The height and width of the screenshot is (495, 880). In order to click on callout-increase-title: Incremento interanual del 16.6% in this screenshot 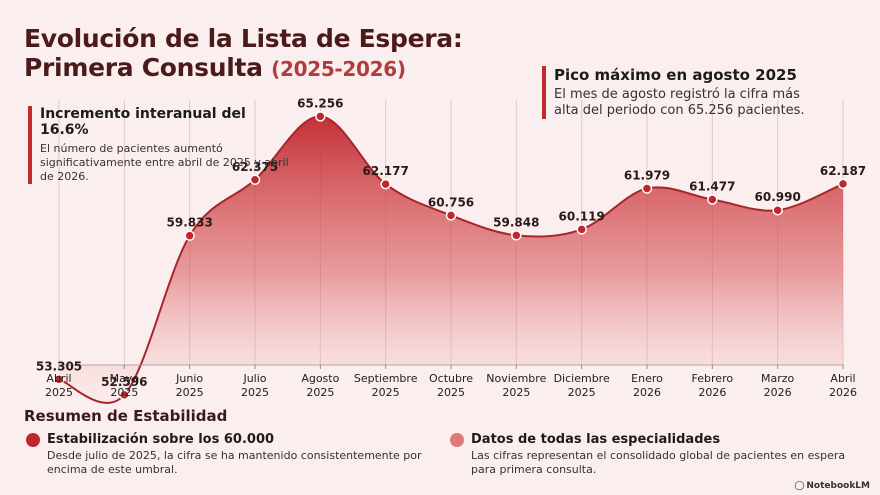, I will do `click(143, 122)`.